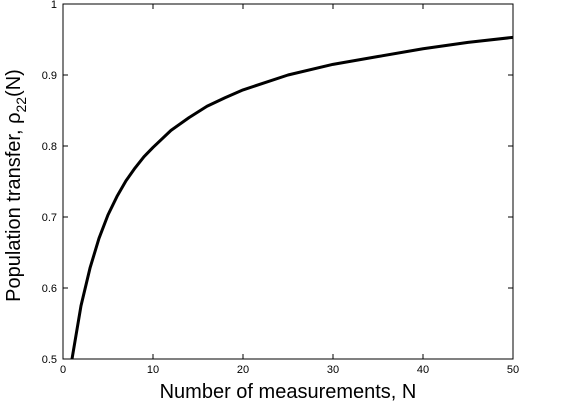 Image resolution: width=568 pixels, height=404 pixels. I want to click on y-tick-label: 0.6, so click(49, 289).